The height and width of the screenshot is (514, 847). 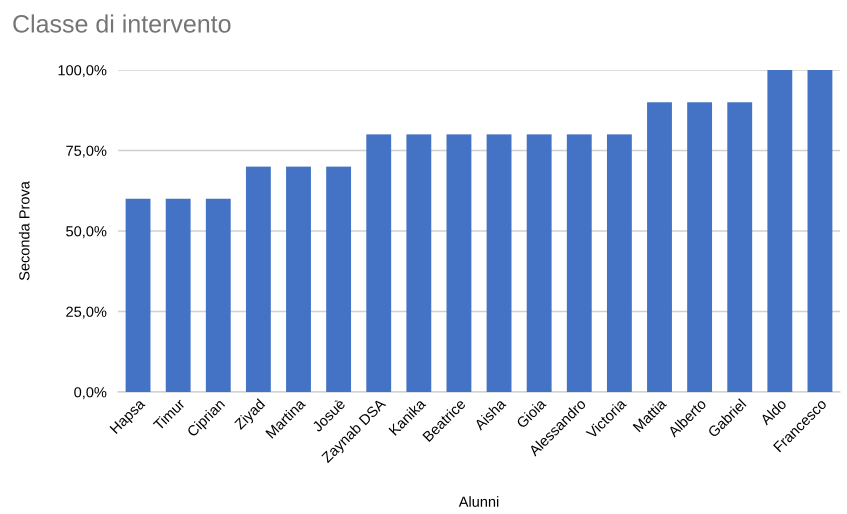 What do you see at coordinates (24, 230) in the screenshot?
I see `y-axis-title: Seconda Prova` at bounding box center [24, 230].